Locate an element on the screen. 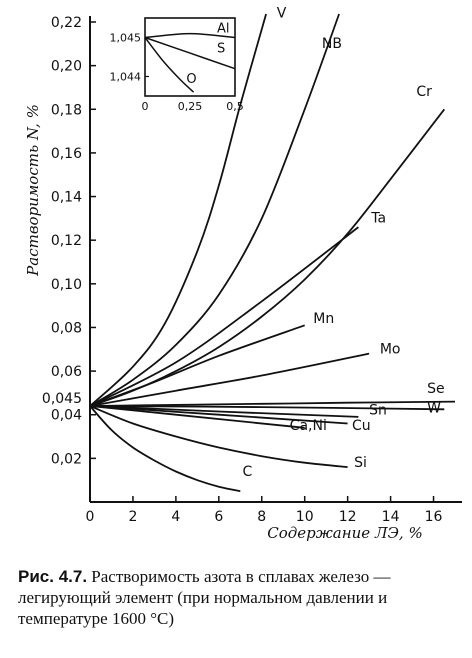  caption-number: Рис. 4.7. is located at coordinates (53, 576).